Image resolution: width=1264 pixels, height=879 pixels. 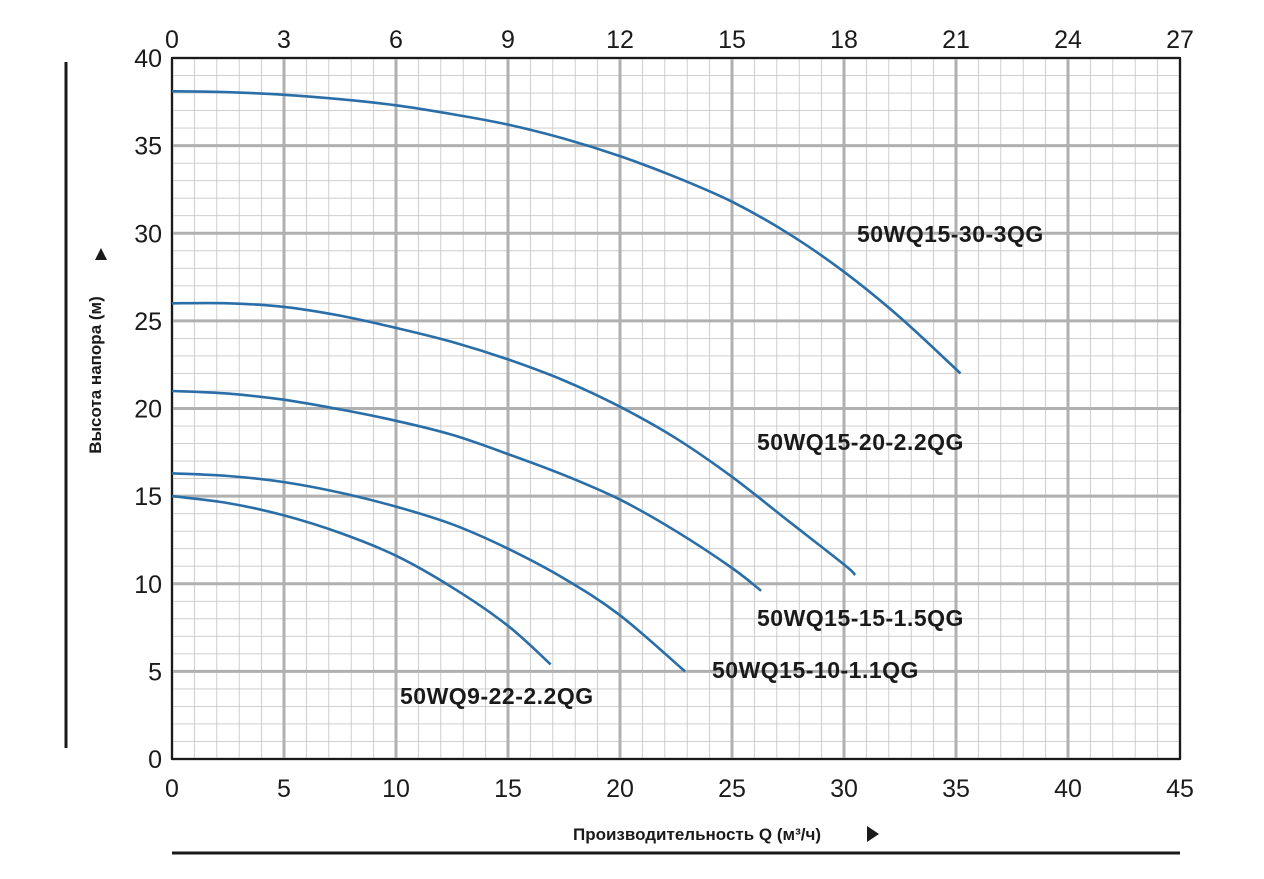 What do you see at coordinates (950, 234) in the screenshot?
I see `series-label-1: 50WQ15-30-3QG` at bounding box center [950, 234].